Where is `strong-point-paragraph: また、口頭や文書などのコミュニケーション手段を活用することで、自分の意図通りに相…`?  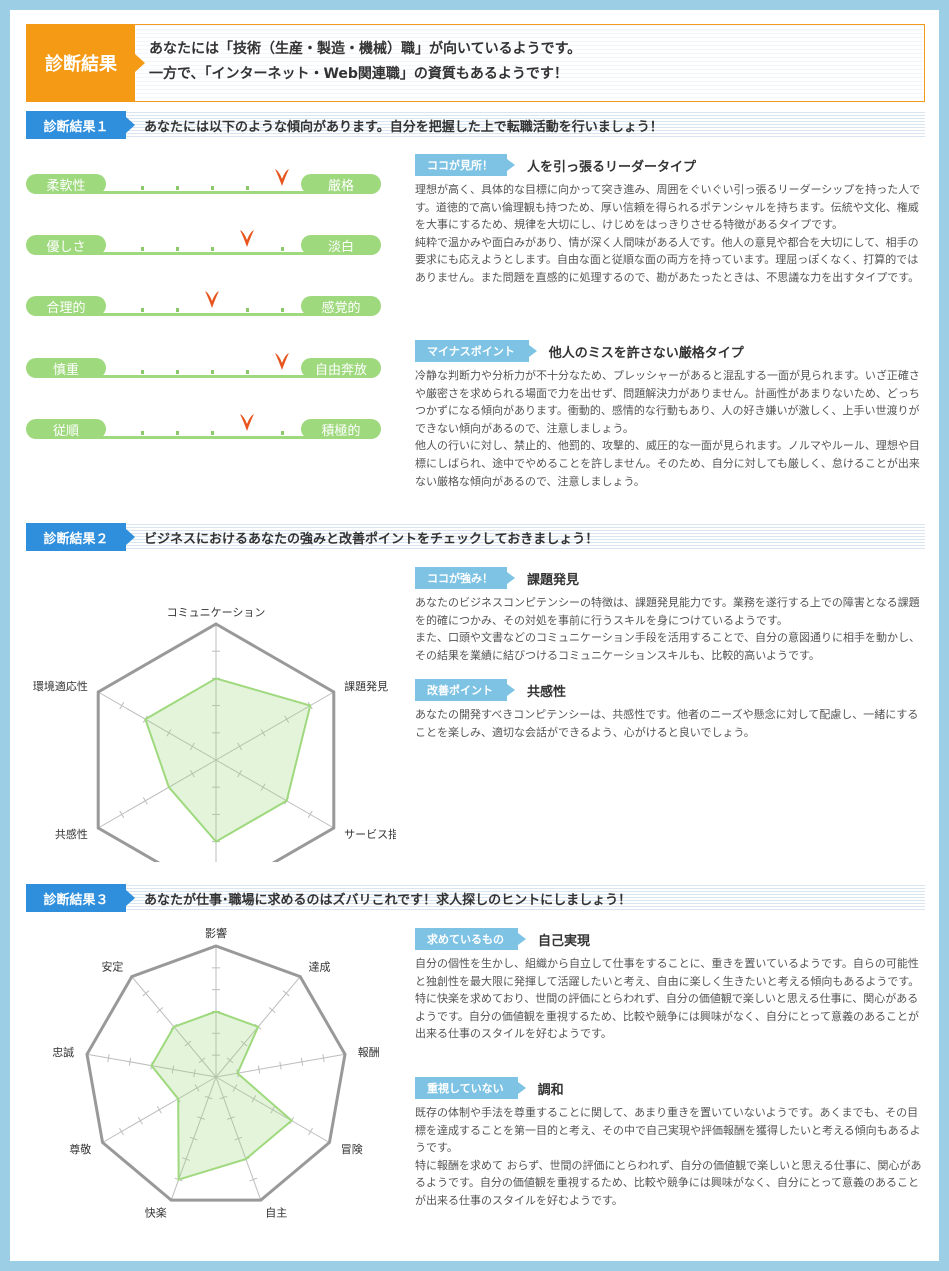
strong-point-paragraph: また、口頭や文書などのコミュニケーション手段を活用することで、自分の意図通りに相… is located at coordinates (668, 646).